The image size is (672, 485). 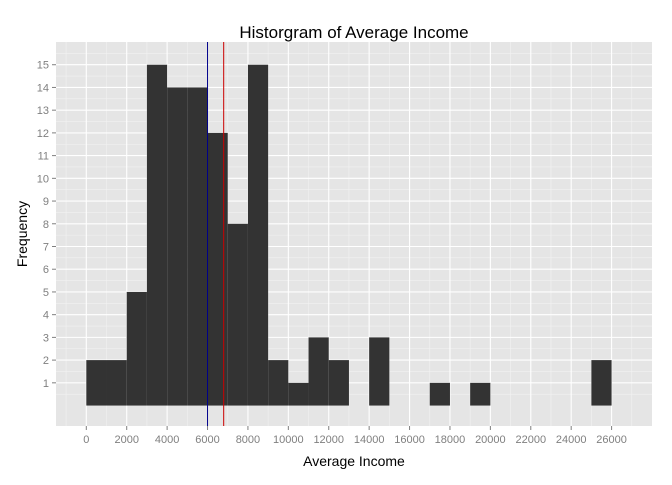 I want to click on y-tick-label: 6, so click(x=46, y=270).